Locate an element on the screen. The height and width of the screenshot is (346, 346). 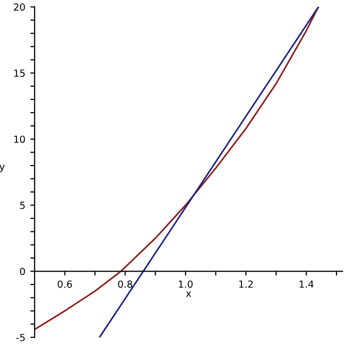
y-tick-label: 0 is located at coordinates (22, 272).